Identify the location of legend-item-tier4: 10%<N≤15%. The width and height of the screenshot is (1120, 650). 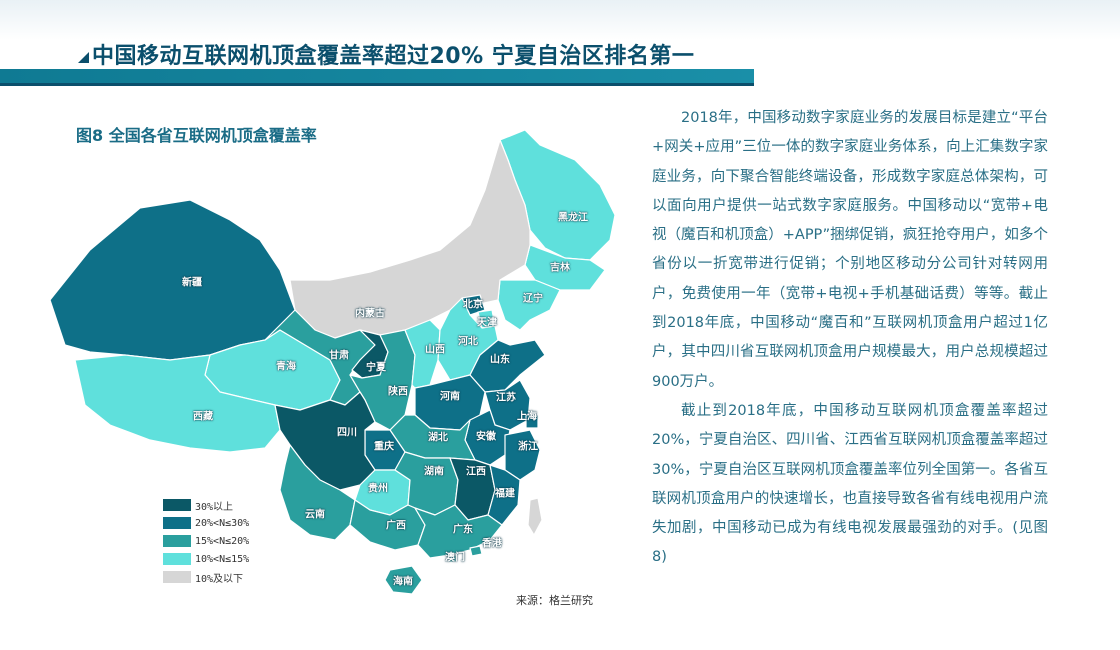
(206, 559).